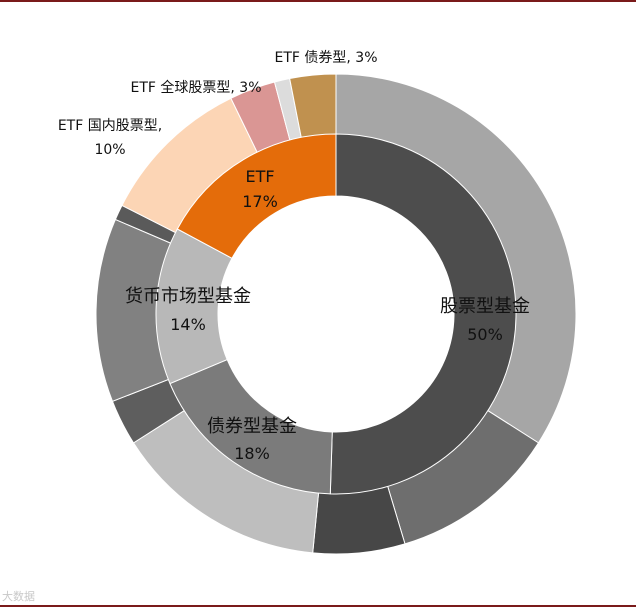 Image resolution: width=636 pixels, height=610 pixels. Describe the element at coordinates (485, 334) in the screenshot. I see `equity-fund-pct: 50%` at that location.